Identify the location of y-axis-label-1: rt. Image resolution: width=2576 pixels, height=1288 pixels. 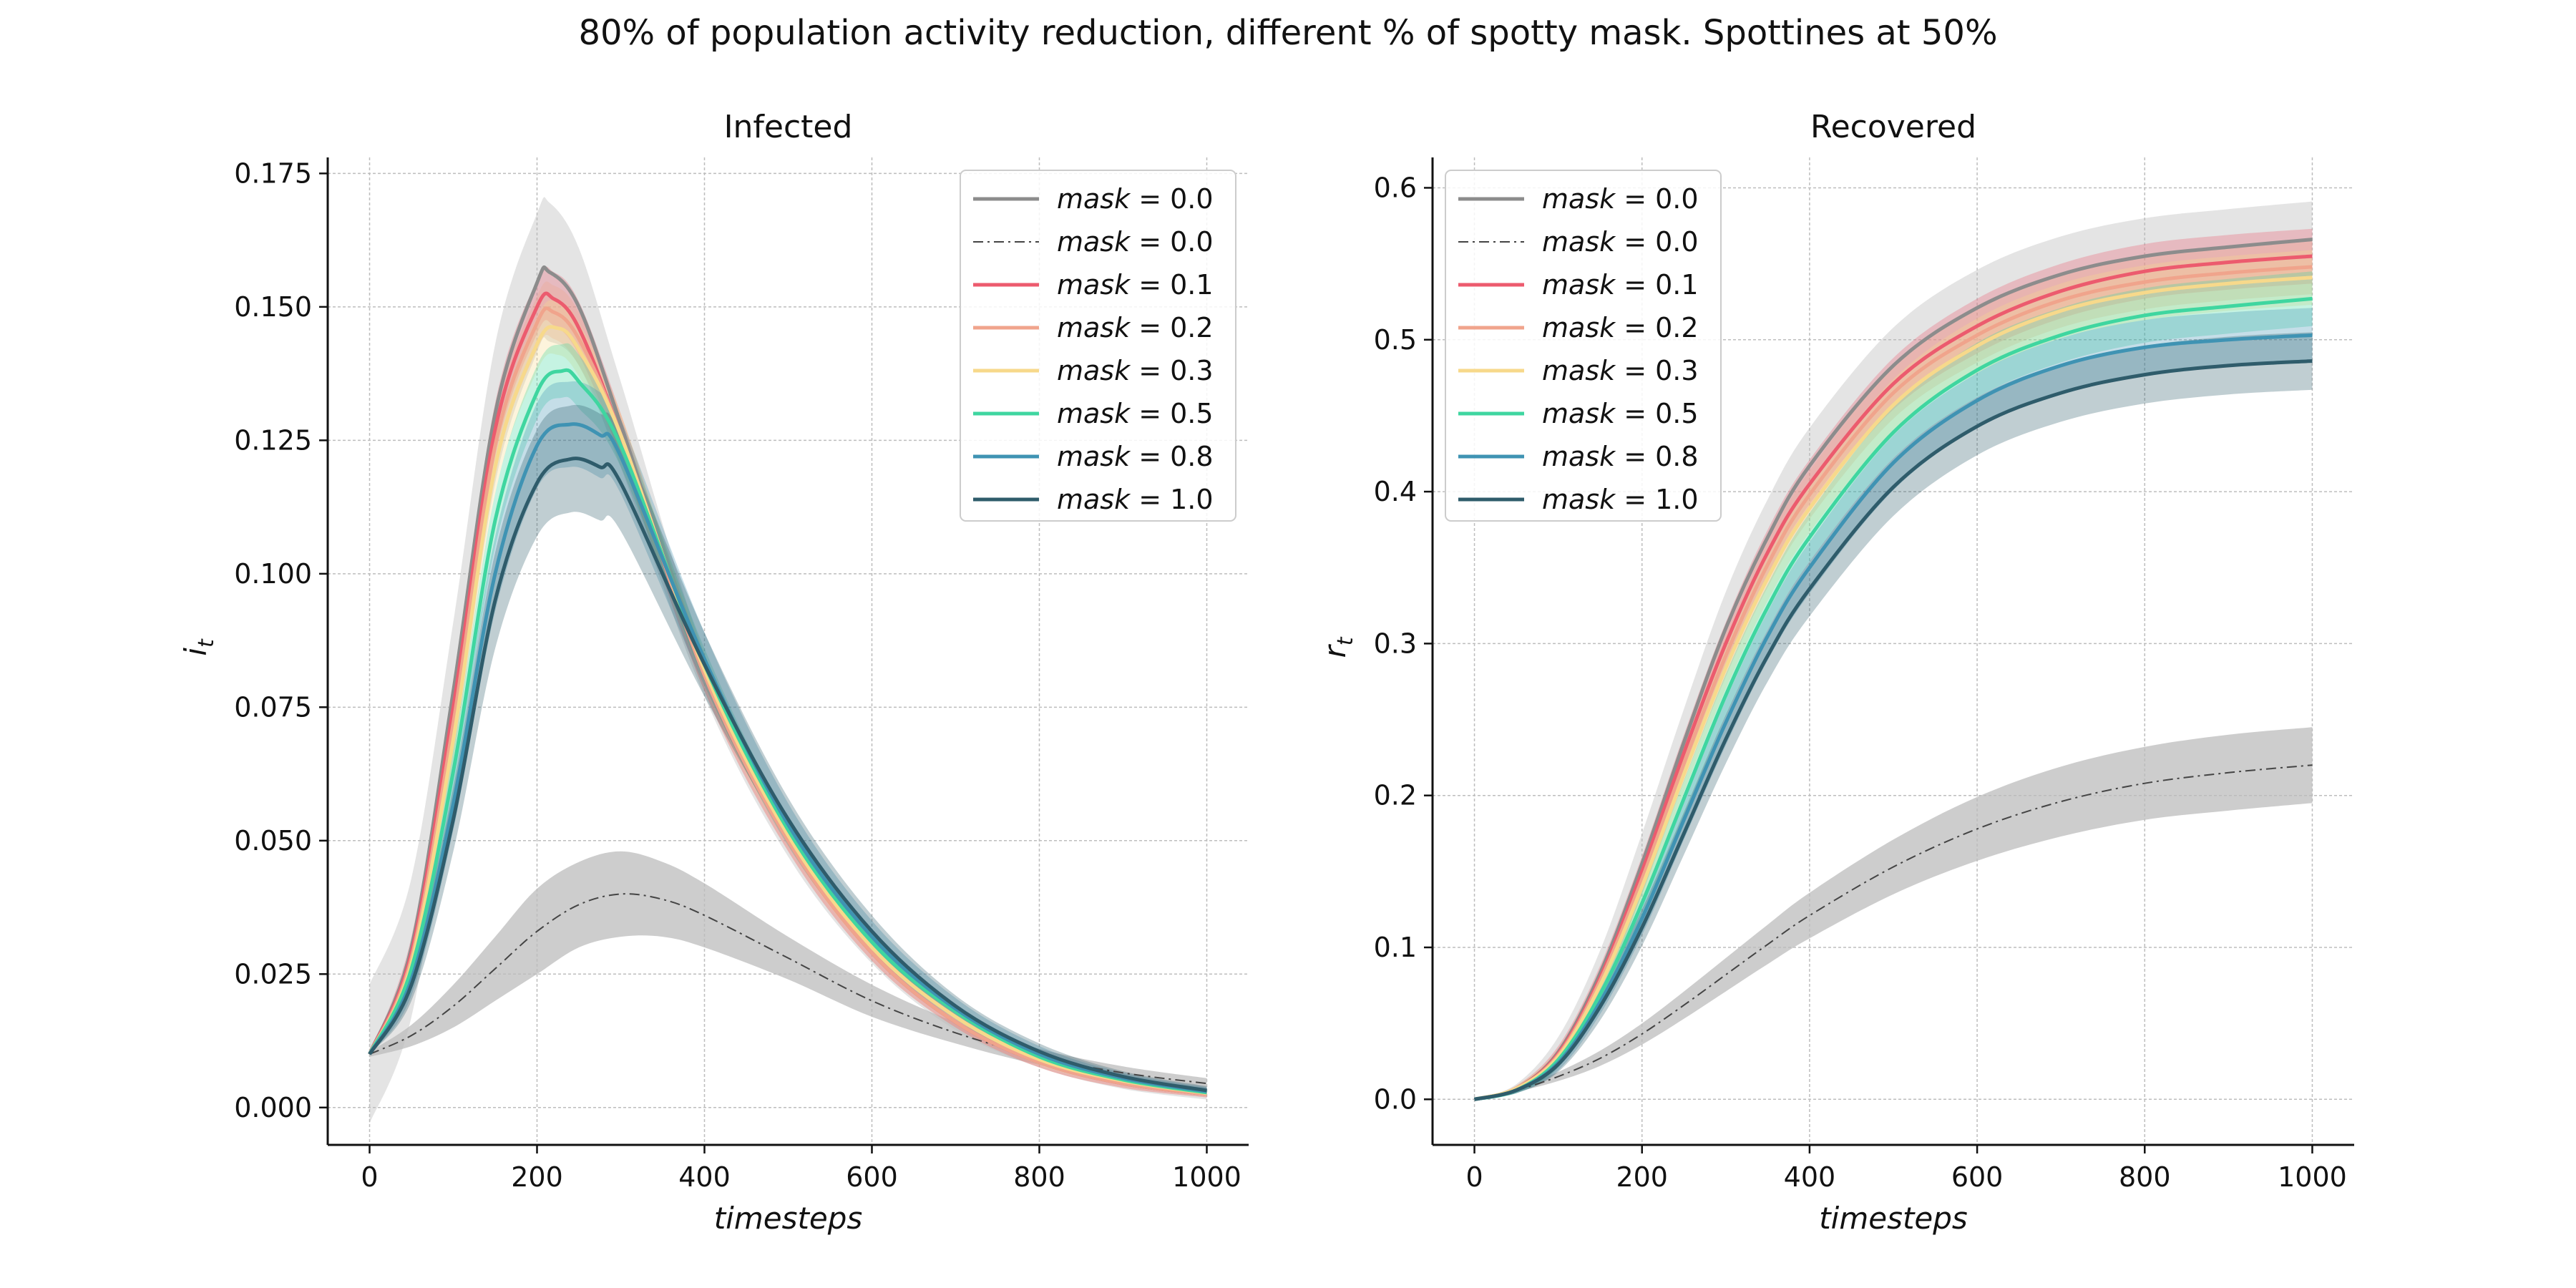
(1337, 647).